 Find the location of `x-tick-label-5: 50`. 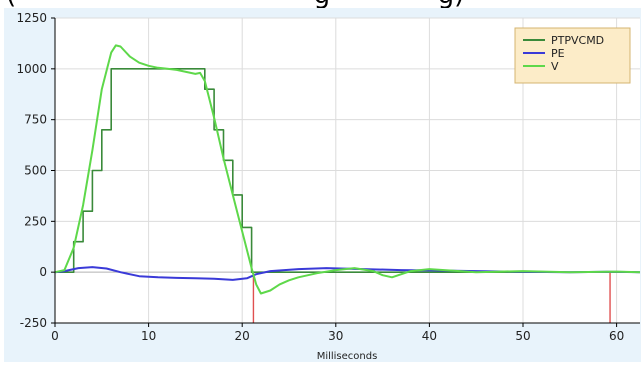

x-tick-label-5: 50 is located at coordinates (522, 336).